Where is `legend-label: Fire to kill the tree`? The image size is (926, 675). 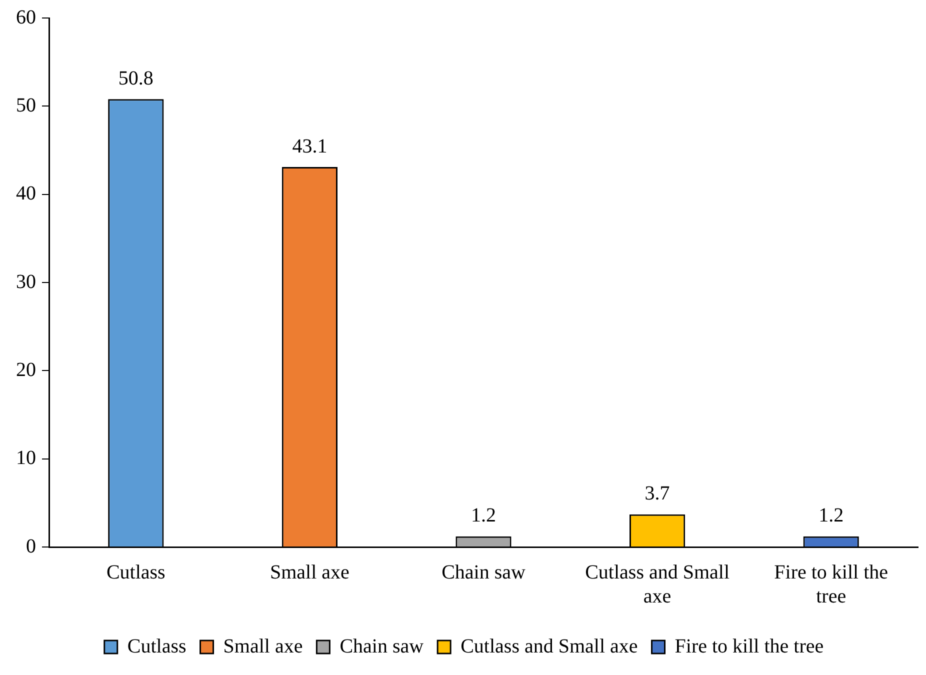
legend-label: Fire to kill the tree is located at coordinates (749, 646).